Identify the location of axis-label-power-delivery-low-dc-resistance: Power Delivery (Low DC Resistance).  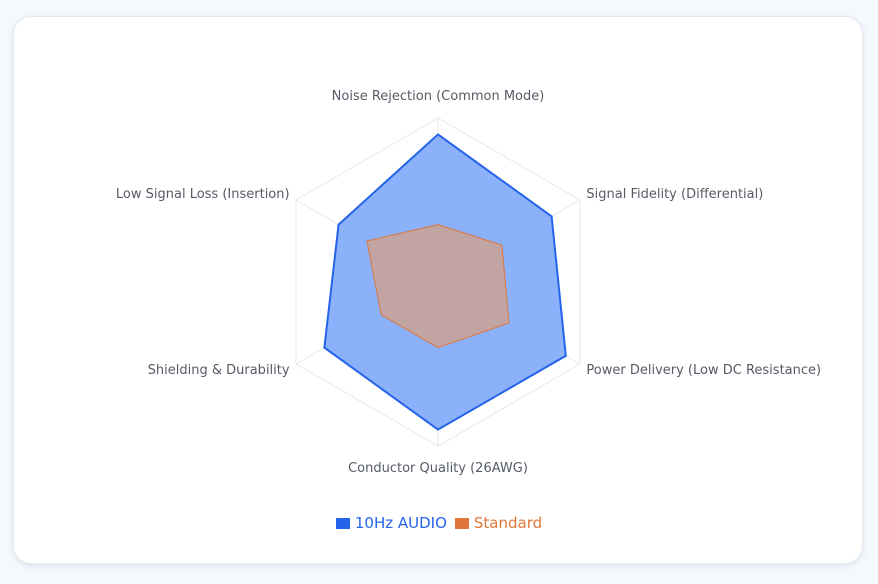
(703, 370).